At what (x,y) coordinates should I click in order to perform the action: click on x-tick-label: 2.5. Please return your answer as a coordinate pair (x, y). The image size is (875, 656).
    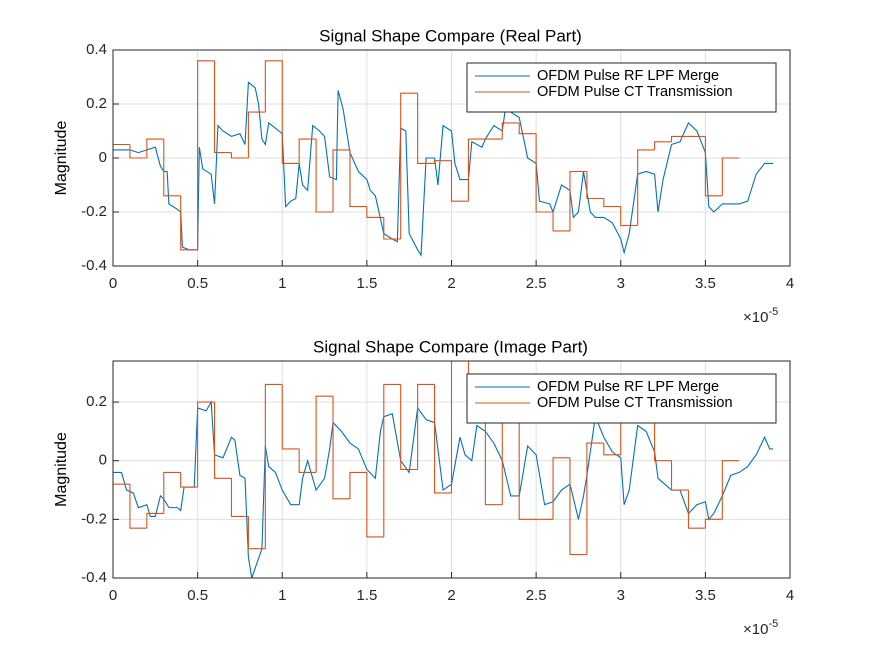
    Looking at the image, I should click on (536, 283).